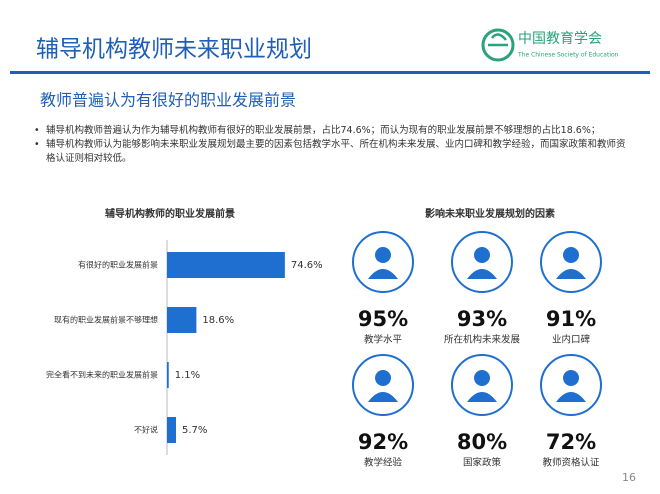 This screenshot has height=494, width=660. I want to click on slide-title: 辅导机构教师未来职业规划, so click(174, 50).